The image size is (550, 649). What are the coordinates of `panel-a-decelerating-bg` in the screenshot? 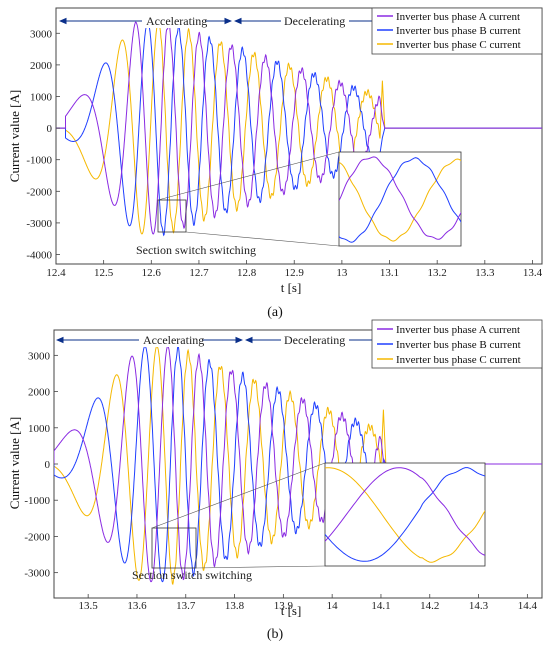 It's located at (315, 21).